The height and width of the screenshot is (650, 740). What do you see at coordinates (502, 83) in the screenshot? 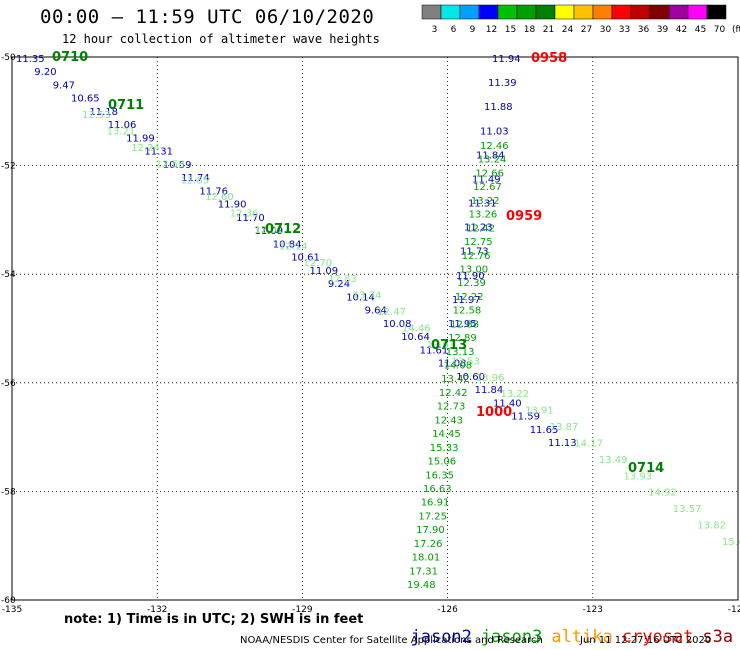
I see `jason2-vert-value: 11.39` at bounding box center [502, 83].